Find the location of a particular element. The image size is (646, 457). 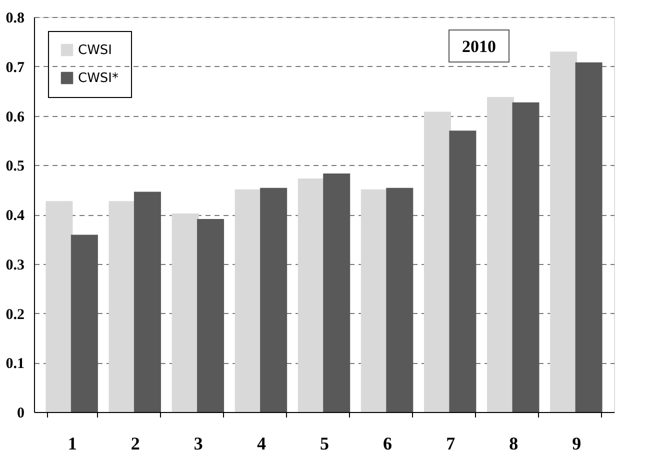

x-tick-label: 6 is located at coordinates (387, 444).